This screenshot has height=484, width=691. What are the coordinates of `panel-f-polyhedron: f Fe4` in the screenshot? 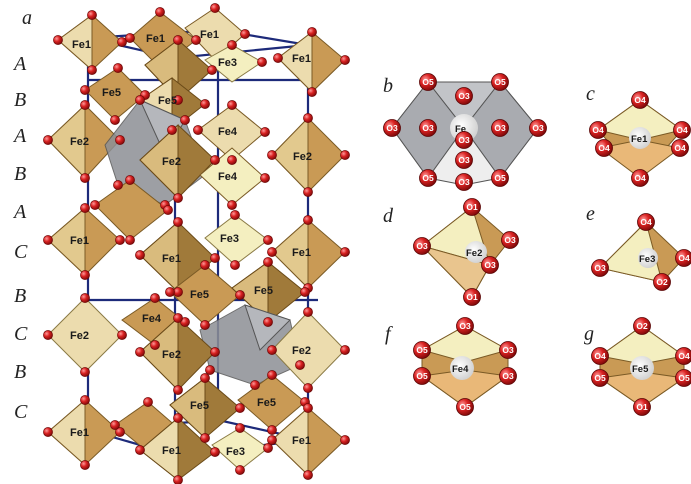 It's located at (447, 365).